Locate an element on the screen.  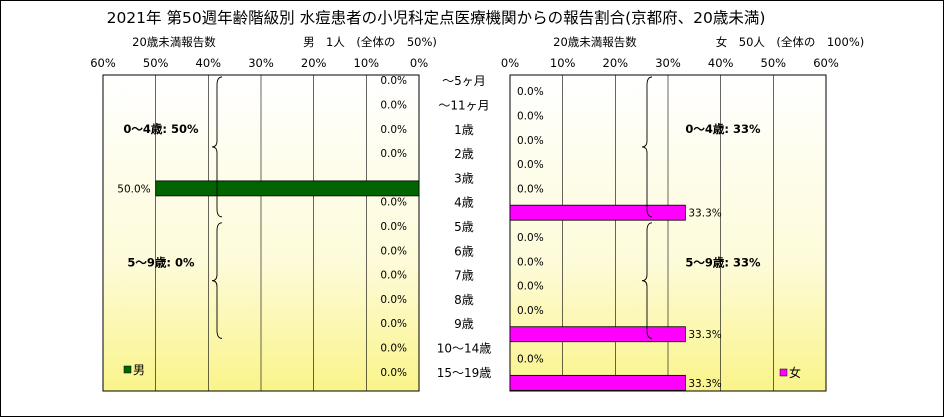
male-legend-label: 男 is located at coordinates (139, 370).